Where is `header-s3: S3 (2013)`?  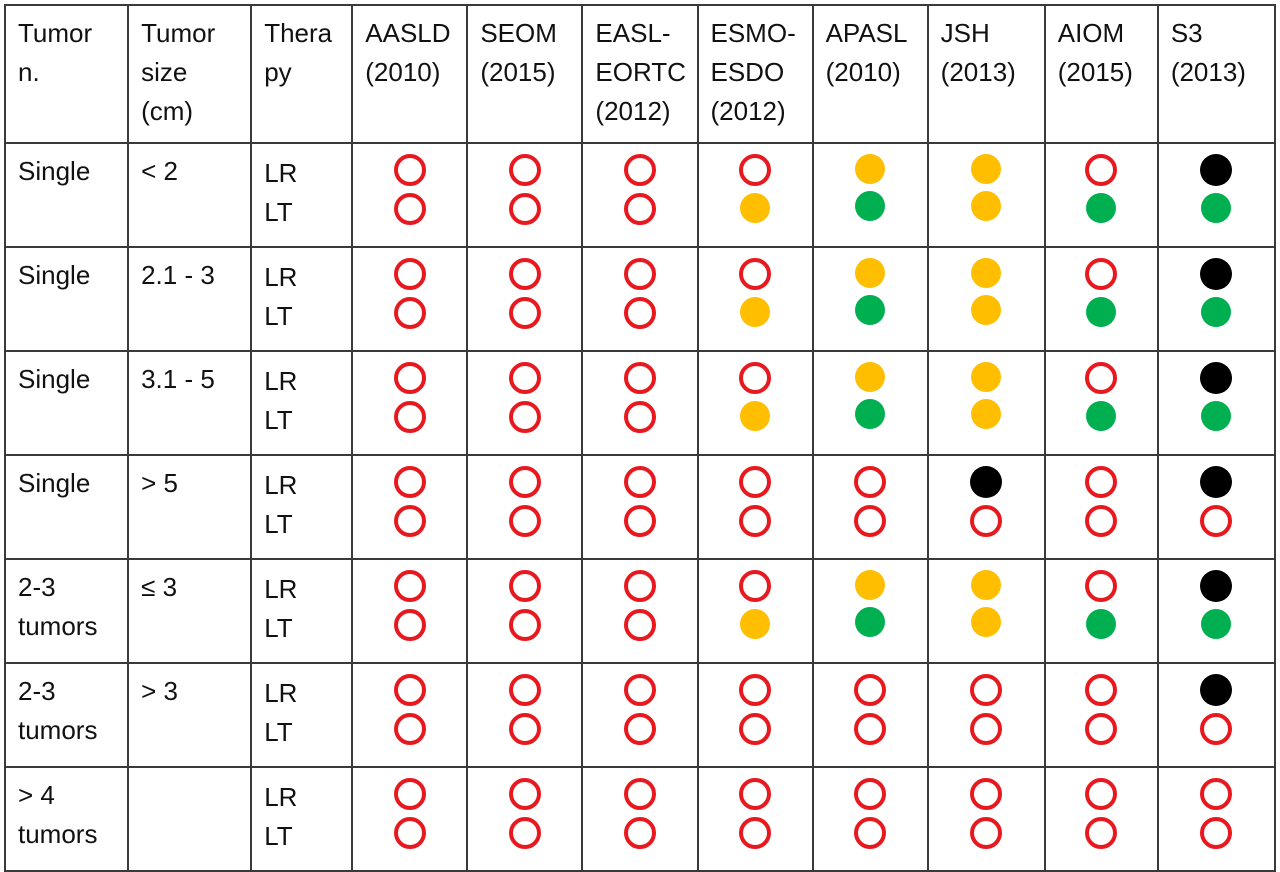
header-s3: S3 (2013) is located at coordinates (1216, 74).